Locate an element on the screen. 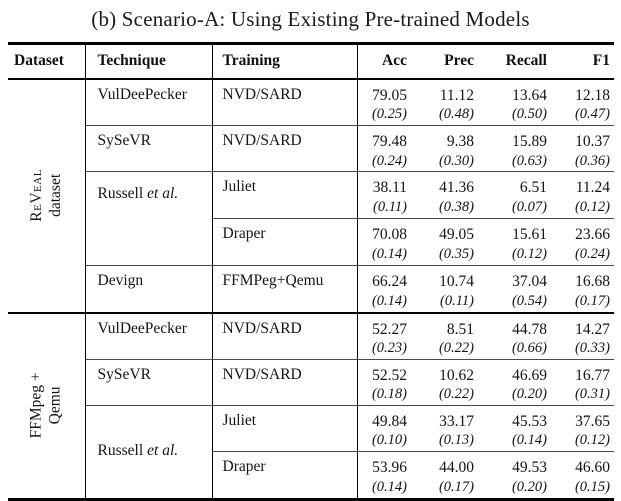 The height and width of the screenshot is (501, 621). acc-mean: 66.24 is located at coordinates (389, 282).